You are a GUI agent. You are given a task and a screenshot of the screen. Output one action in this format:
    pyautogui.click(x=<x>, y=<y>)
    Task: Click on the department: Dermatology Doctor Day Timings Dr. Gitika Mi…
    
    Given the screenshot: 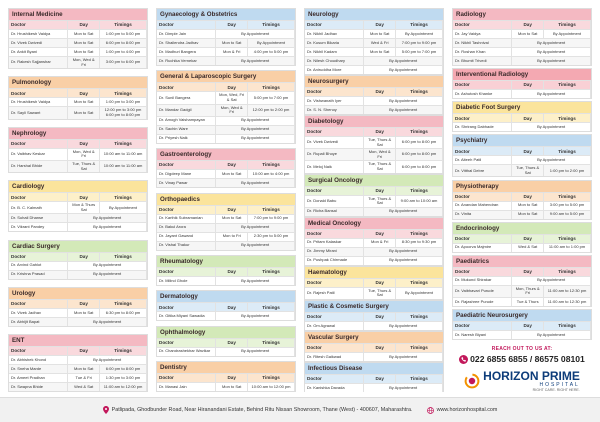 What is the action you would take?
    pyautogui.click(x=226, y=306)
    